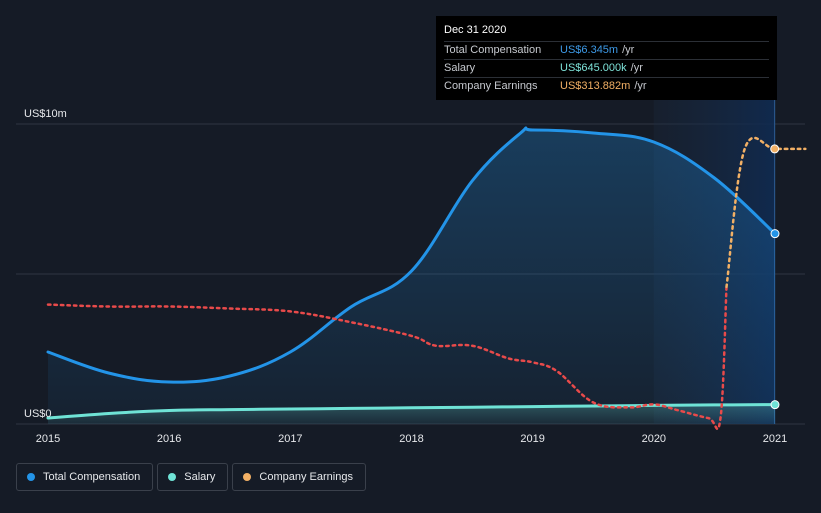 The height and width of the screenshot is (513, 821). I want to click on series-area-salary, so click(411, 414).